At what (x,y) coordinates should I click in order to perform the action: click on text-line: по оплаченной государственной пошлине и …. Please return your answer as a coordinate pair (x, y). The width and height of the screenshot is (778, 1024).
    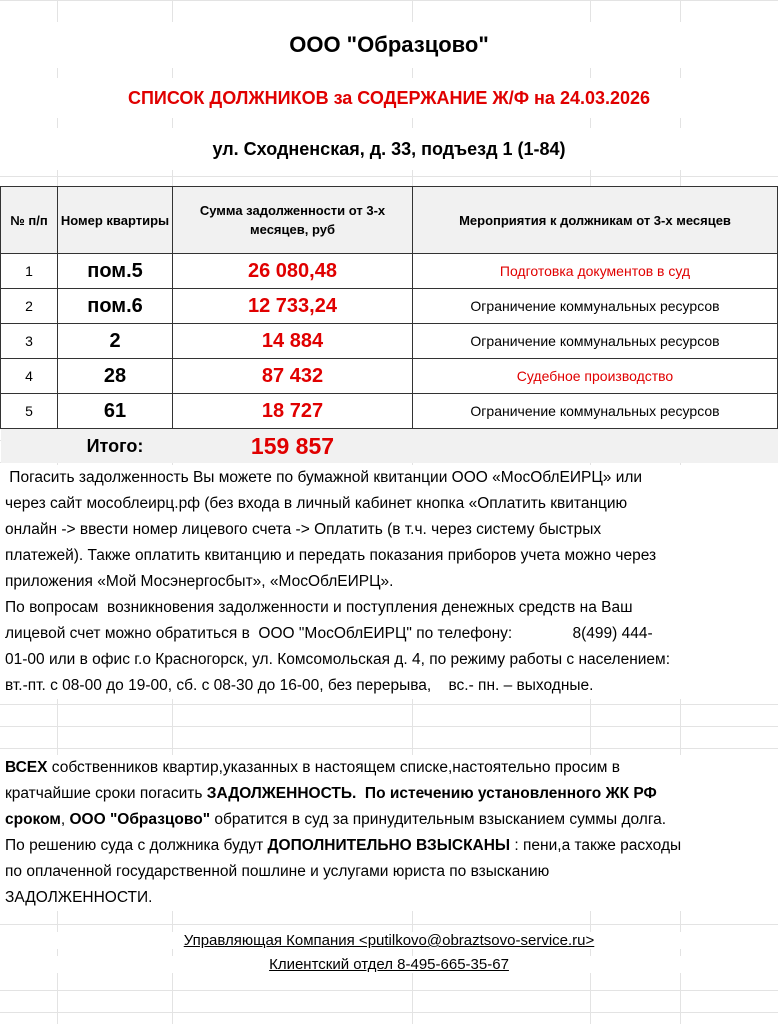
    Looking at the image, I should click on (391, 872).